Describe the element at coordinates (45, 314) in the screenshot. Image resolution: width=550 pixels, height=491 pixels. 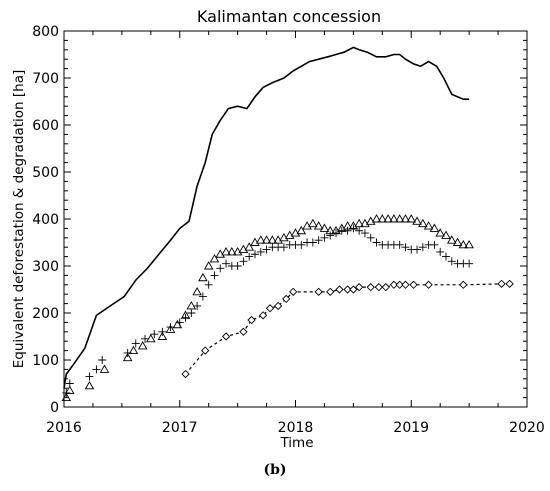
I see `y-tick-label: 200` at that location.